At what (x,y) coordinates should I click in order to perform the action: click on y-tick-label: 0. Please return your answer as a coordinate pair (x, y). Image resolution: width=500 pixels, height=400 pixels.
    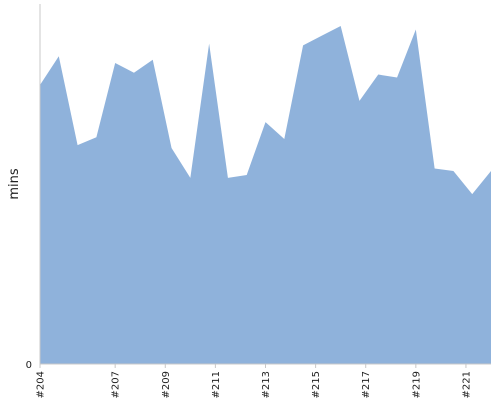
    Looking at the image, I should click on (29, 365).